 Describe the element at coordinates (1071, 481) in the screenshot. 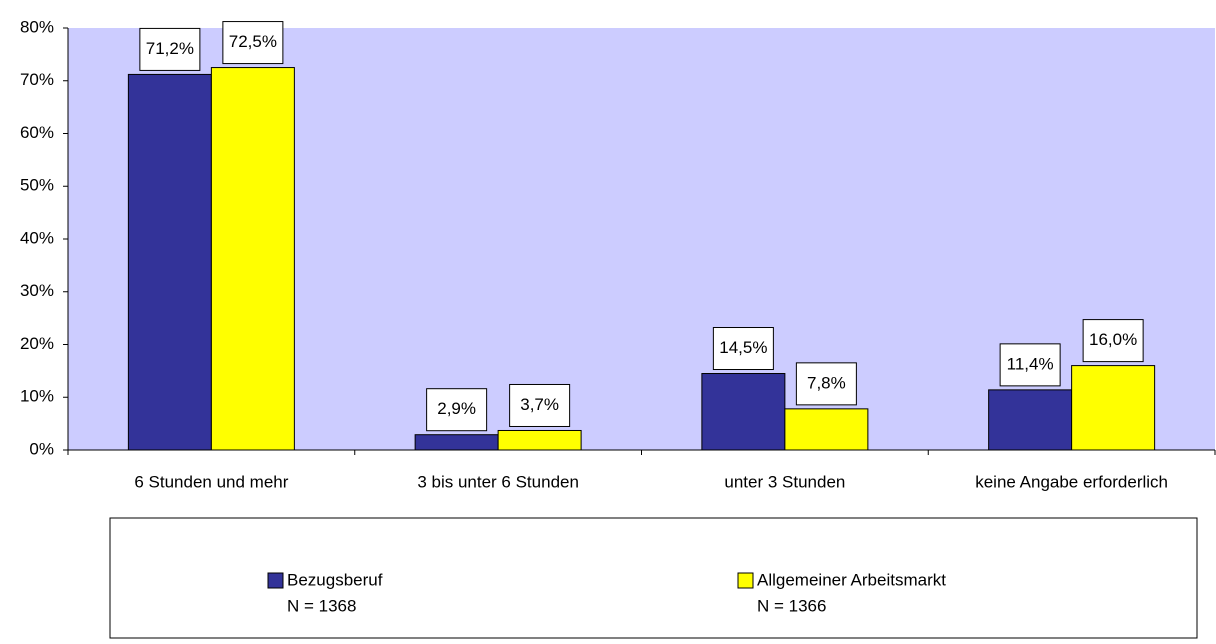

I see `x-tick-label: keine Angabe erforderlich` at that location.